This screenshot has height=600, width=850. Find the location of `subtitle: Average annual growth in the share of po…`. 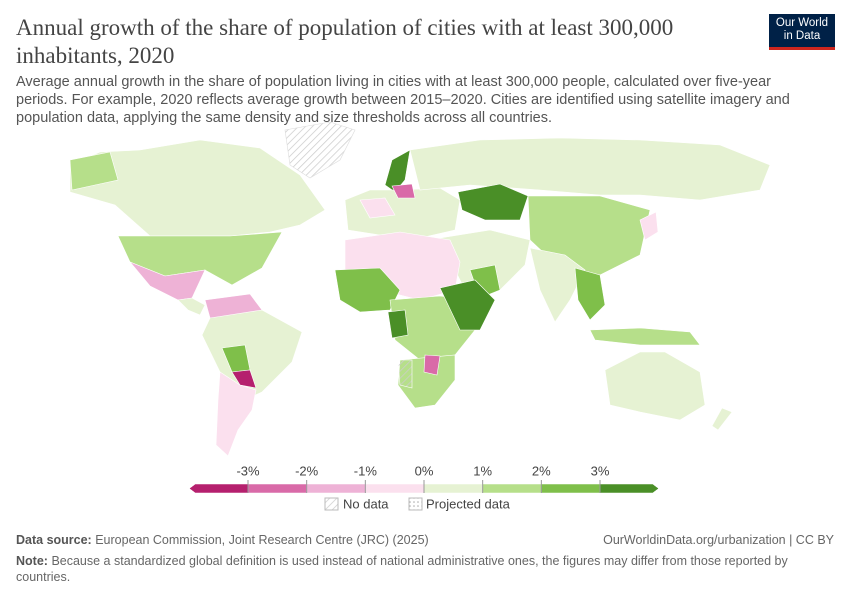

subtitle: Average annual growth in the share of po… is located at coordinates (403, 100).